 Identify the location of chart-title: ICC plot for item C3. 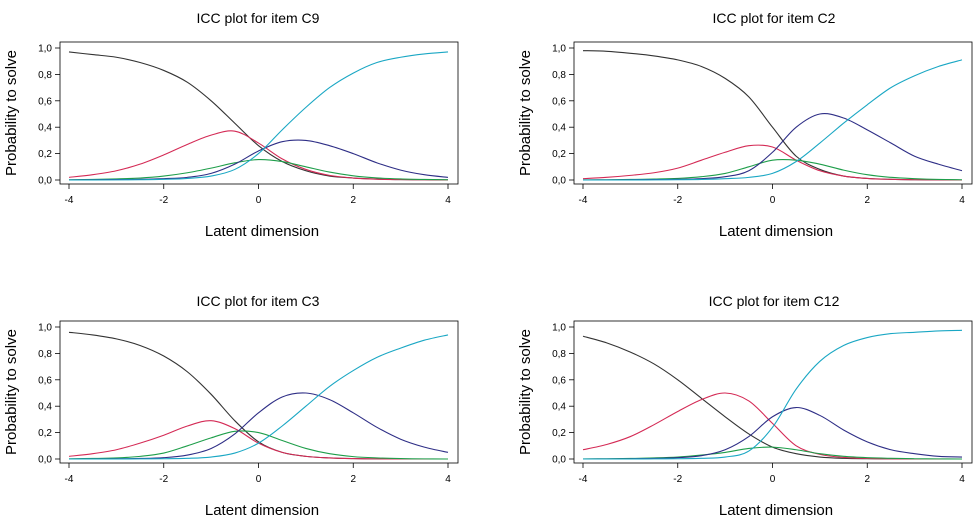
(258, 301).